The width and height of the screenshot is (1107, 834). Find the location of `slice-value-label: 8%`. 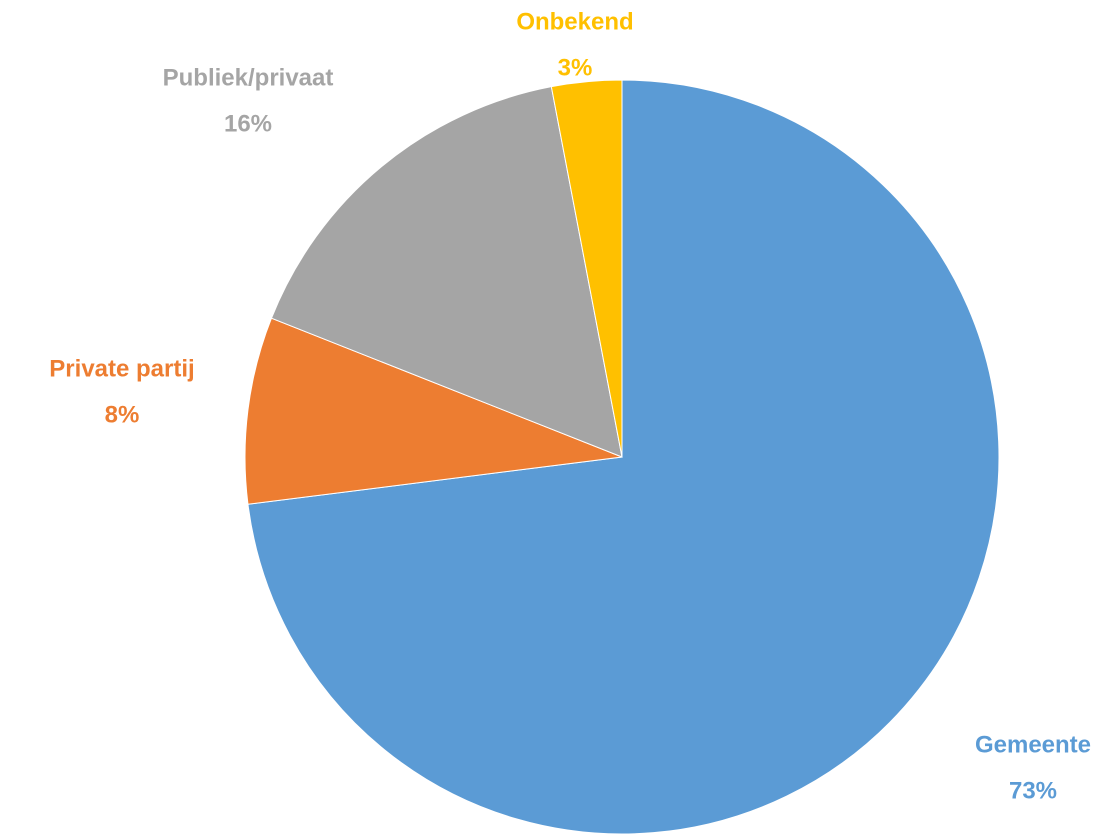

slice-value-label: 8% is located at coordinates (122, 414).